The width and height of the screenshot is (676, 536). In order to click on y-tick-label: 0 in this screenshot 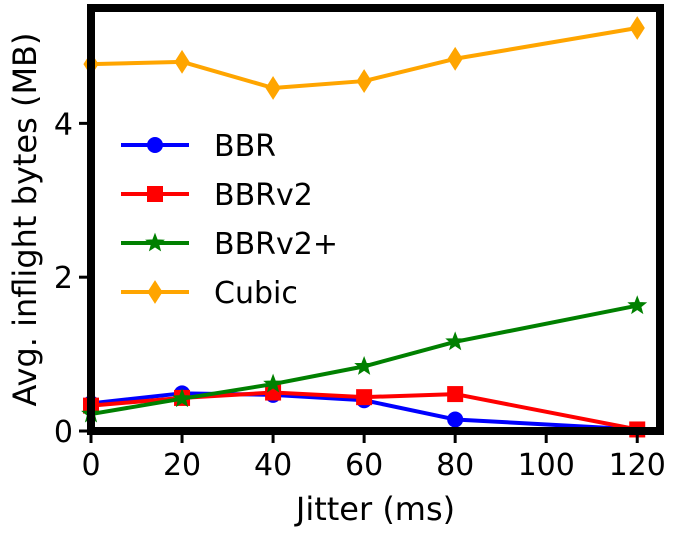, I will do `click(63, 432)`.